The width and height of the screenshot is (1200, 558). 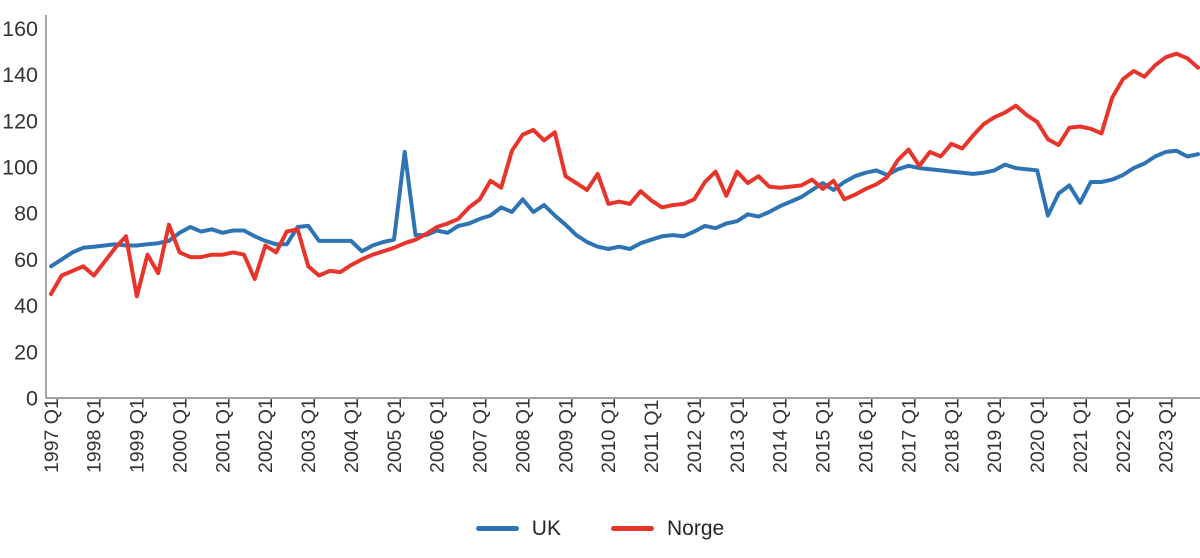 I want to click on x-axis-tick-label: 2010 Q1, so click(x=609, y=435).